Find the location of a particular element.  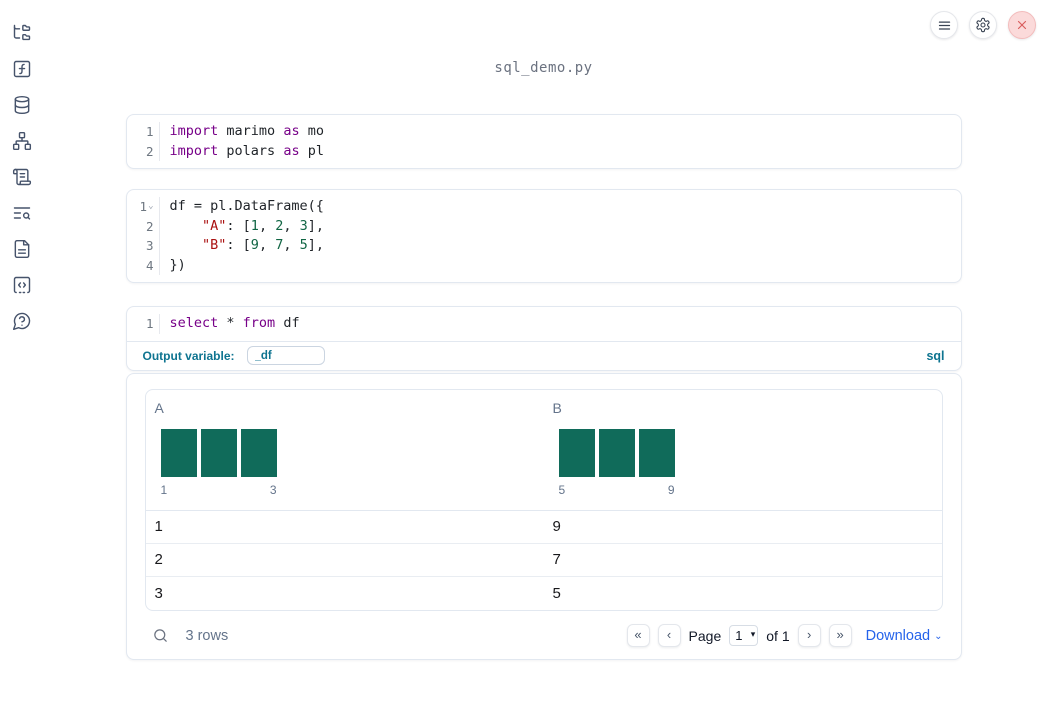

last-page-button: » is located at coordinates (840, 635).